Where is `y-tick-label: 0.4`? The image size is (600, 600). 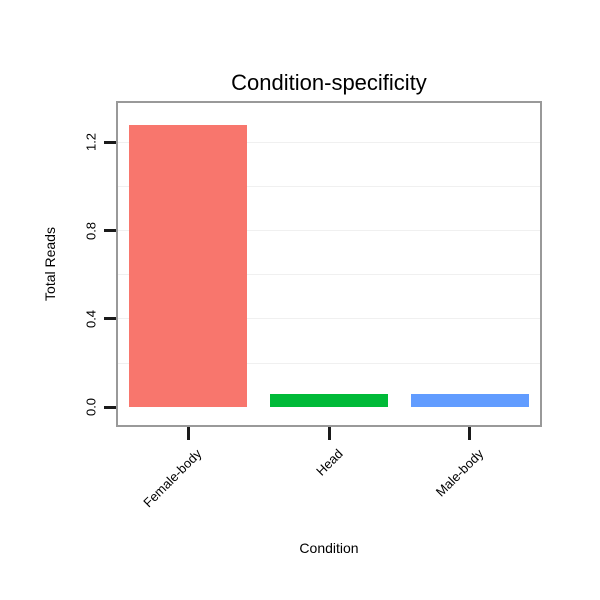 y-tick-label: 0.4 is located at coordinates (91, 319).